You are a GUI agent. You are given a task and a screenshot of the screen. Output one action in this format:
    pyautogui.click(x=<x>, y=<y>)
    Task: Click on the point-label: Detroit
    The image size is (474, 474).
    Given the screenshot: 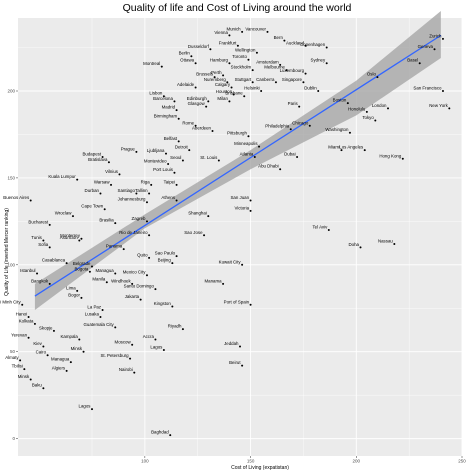 What is the action you would take?
    pyautogui.click(x=182, y=147)
    